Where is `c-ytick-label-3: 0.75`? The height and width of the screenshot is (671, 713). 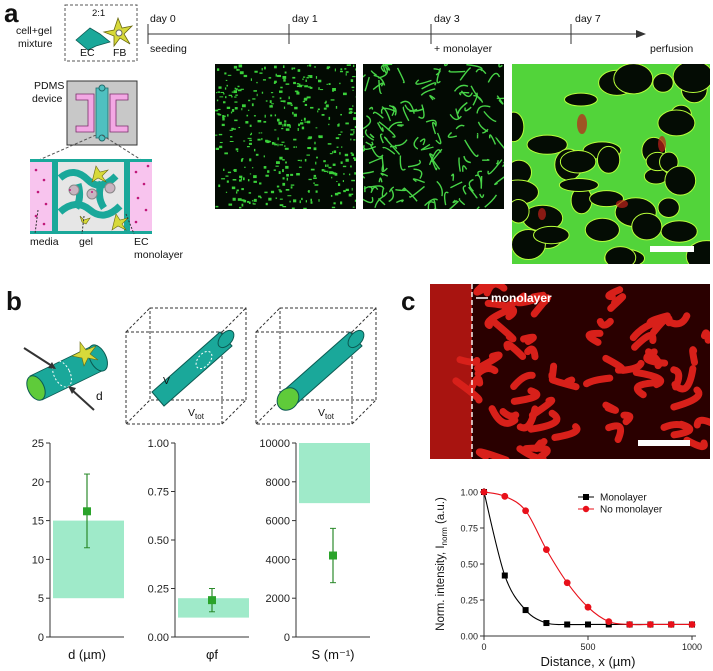
c-ytick-label-3: 0.75 is located at coordinates (469, 529).